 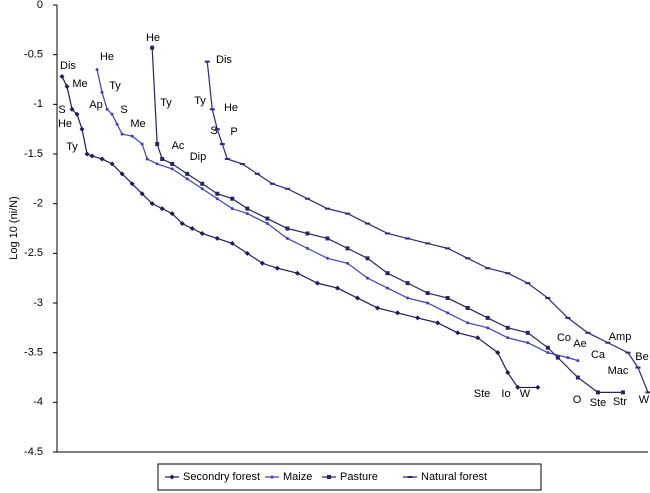 What do you see at coordinates (577, 400) in the screenshot?
I see `annotation: O` at bounding box center [577, 400].